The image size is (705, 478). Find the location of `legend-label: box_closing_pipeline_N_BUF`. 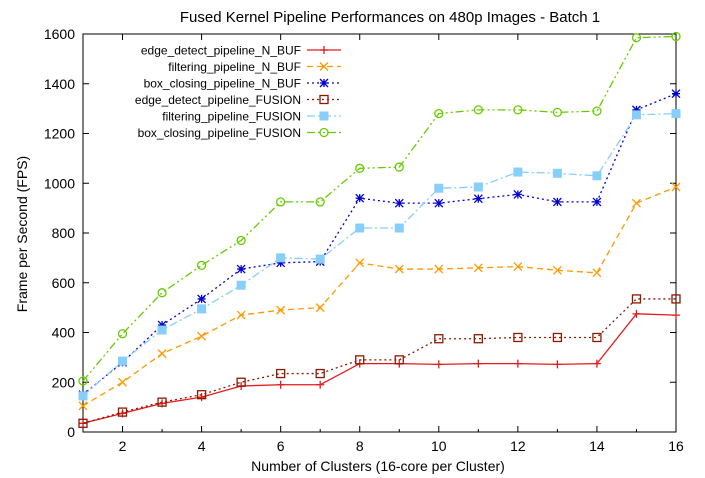

legend-label: box_closing_pipeline_N_BUF is located at coordinates (222, 84).